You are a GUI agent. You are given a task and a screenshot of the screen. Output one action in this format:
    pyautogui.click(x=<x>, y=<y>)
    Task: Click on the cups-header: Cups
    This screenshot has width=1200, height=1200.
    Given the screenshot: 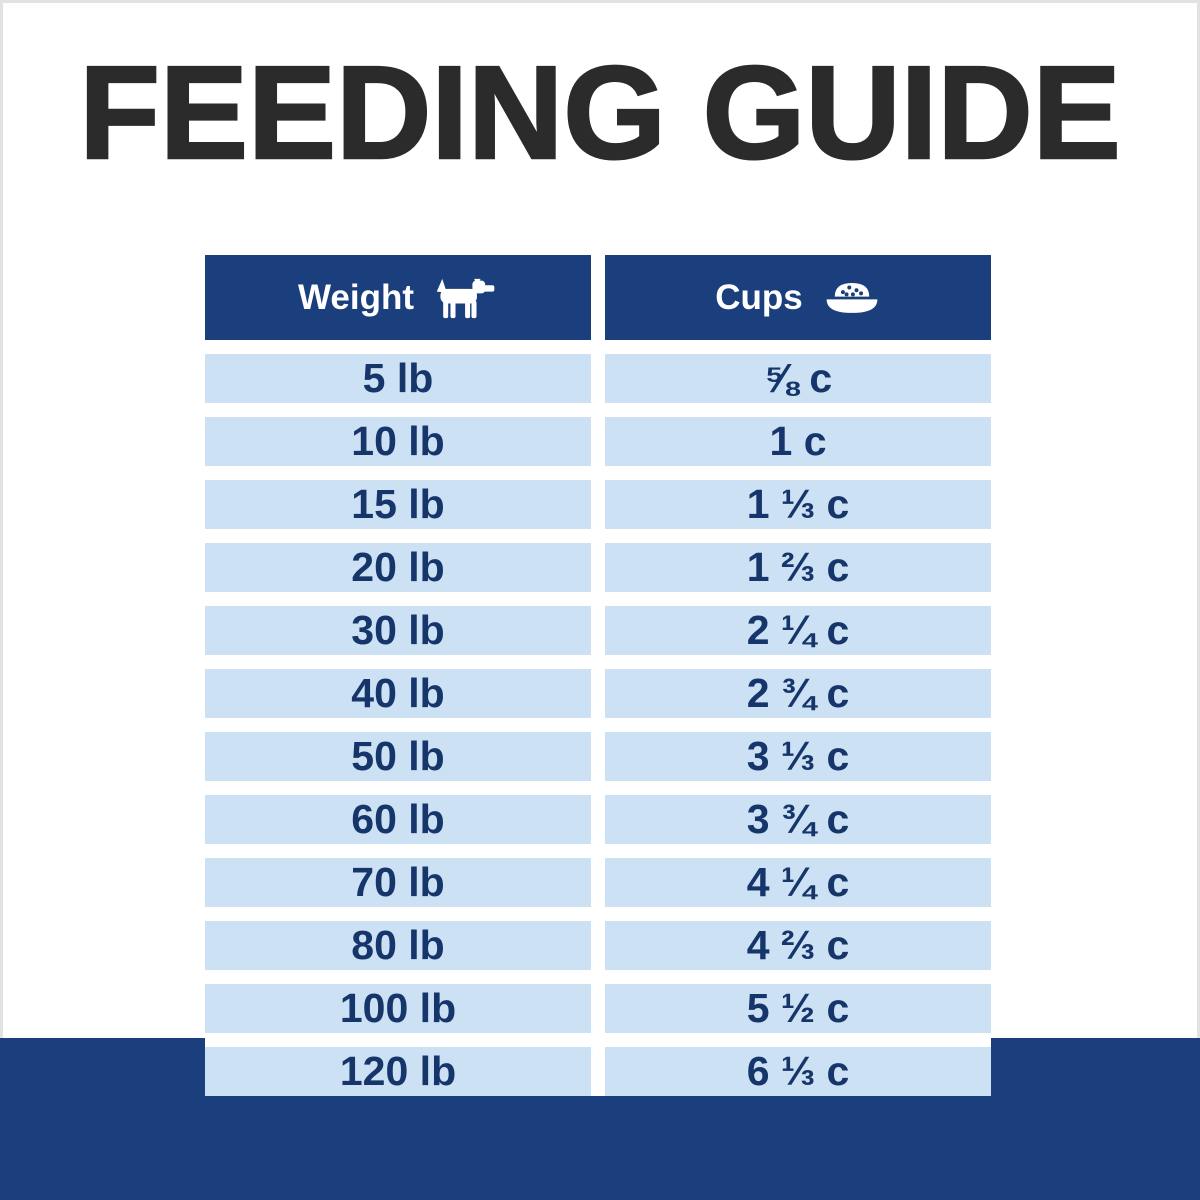 What is the action you would take?
    pyautogui.click(x=798, y=297)
    